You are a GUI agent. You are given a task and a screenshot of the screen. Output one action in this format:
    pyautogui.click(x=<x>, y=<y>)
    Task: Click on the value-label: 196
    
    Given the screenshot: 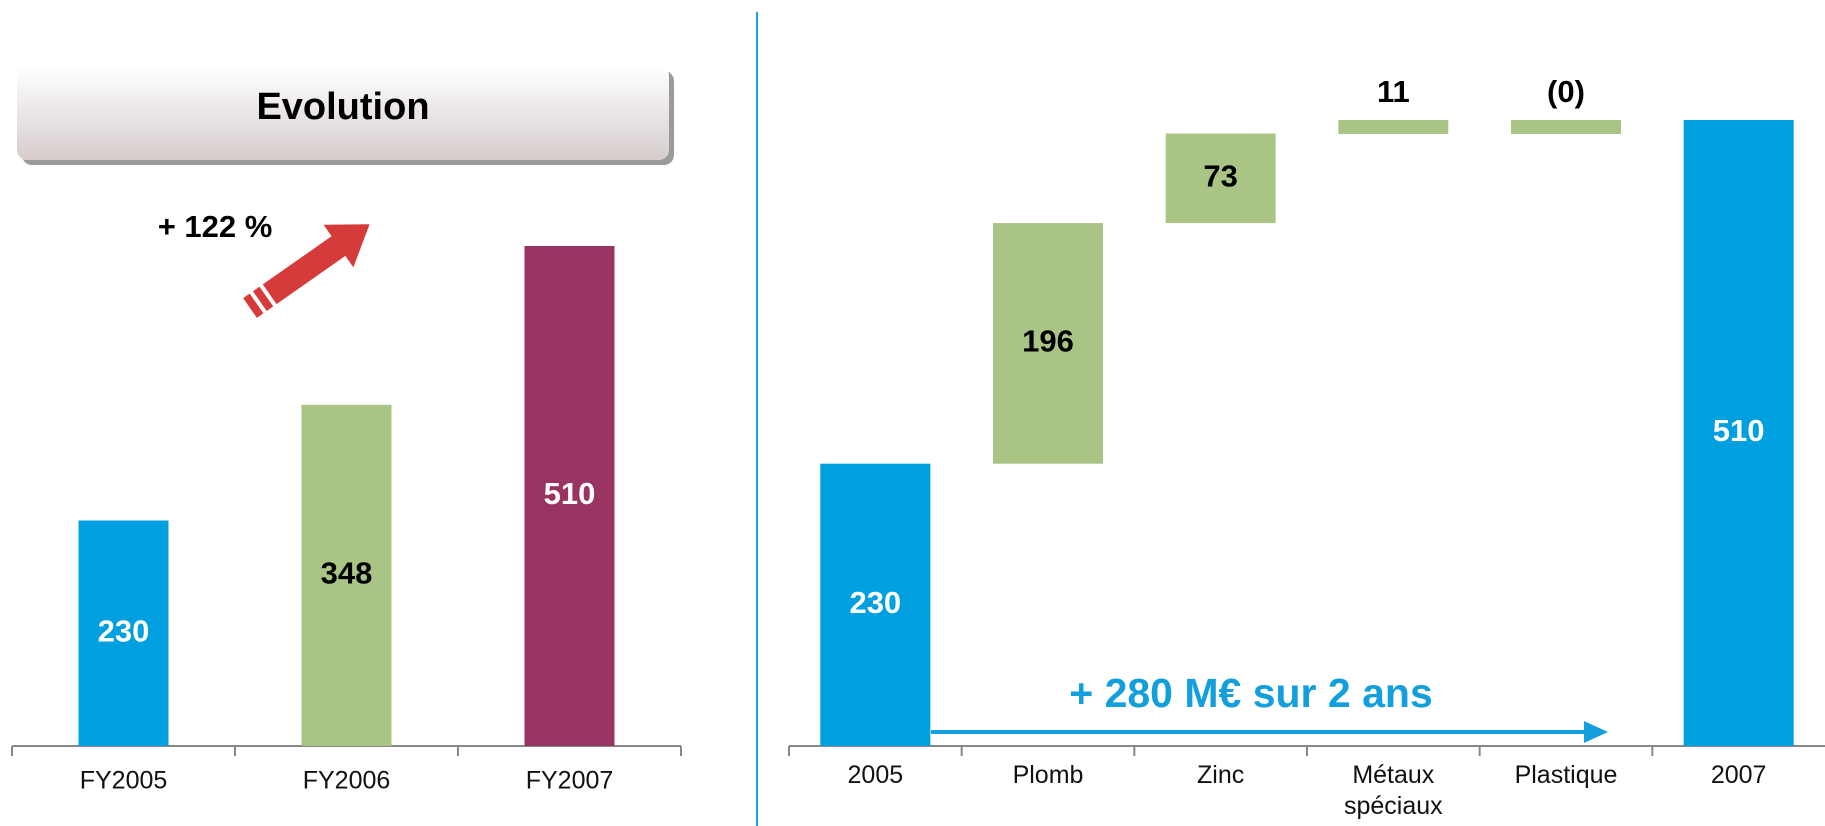 What is the action you would take?
    pyautogui.click(x=1048, y=341)
    